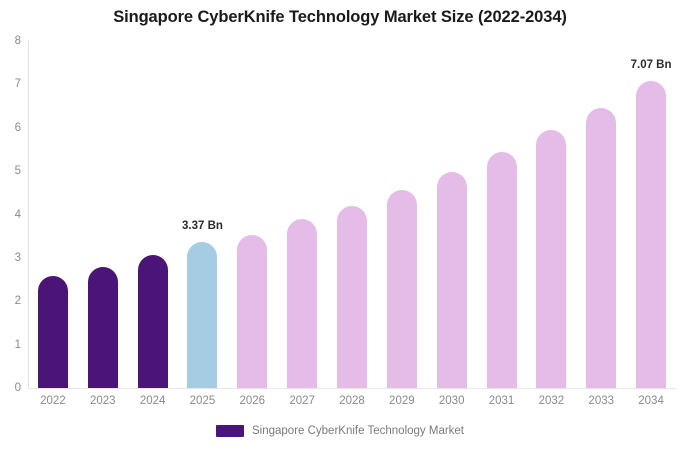 Image resolution: width=680 pixels, height=450 pixels. Describe the element at coordinates (352, 388) in the screenshot. I see `x-axis-line` at that location.